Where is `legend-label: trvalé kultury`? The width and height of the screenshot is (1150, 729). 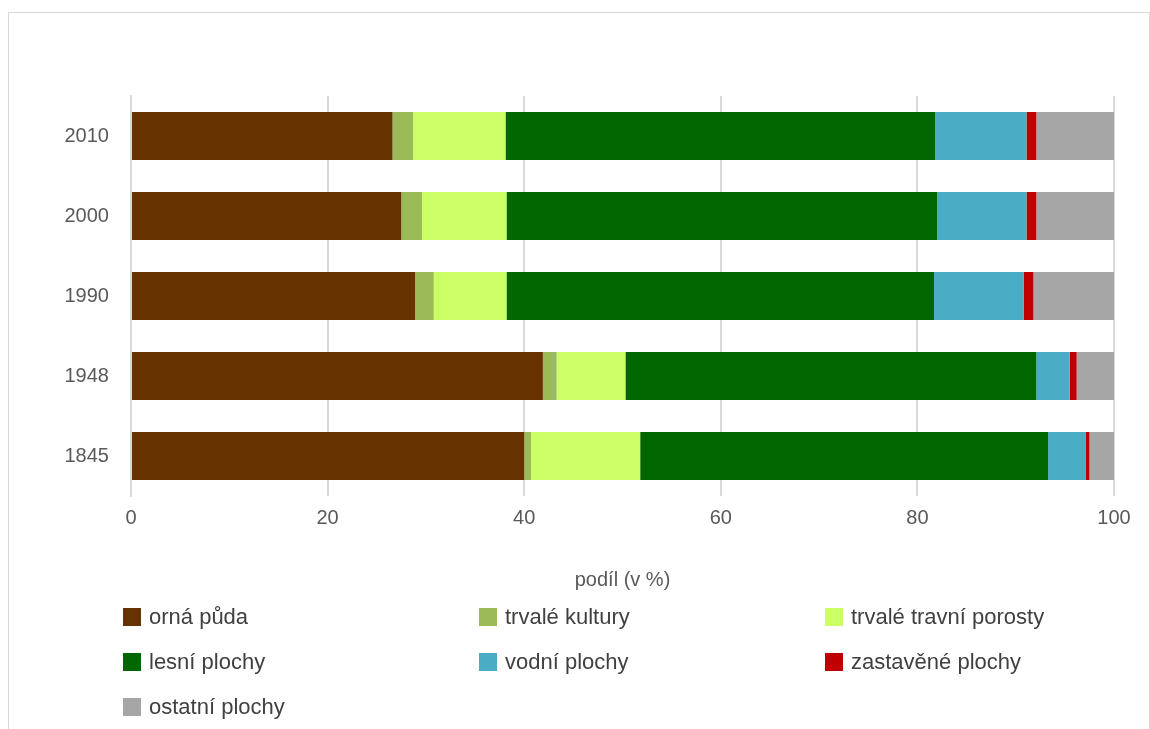
legend-label: trvalé kultury is located at coordinates (567, 617).